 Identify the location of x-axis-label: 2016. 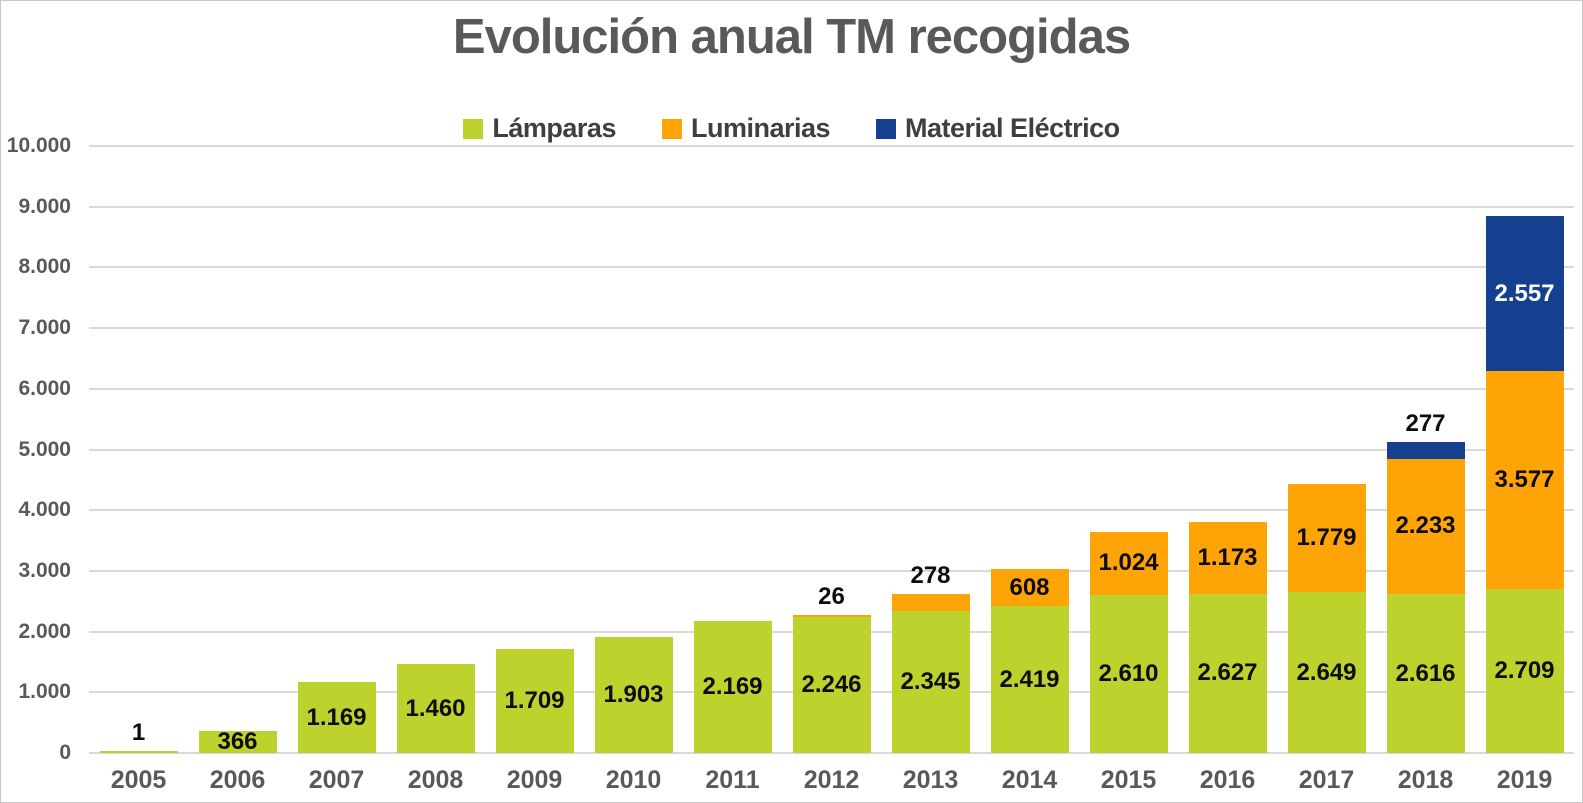
(1227, 780).